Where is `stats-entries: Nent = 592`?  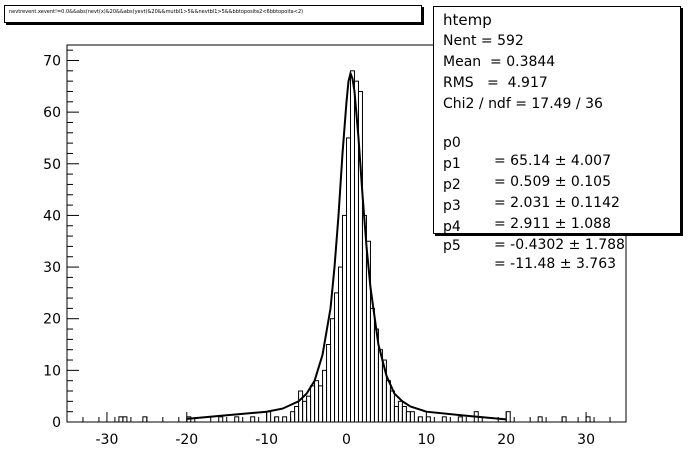 stats-entries: Nent = 592 is located at coordinates (483, 41).